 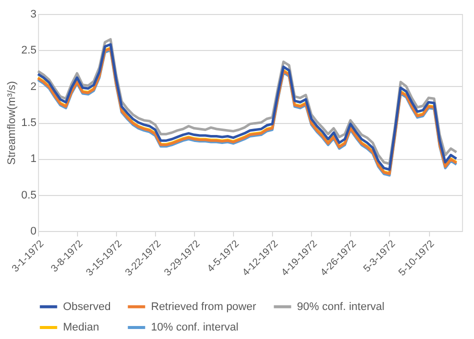 I want to click on legend-label: 10% conf. interval, so click(x=194, y=328).